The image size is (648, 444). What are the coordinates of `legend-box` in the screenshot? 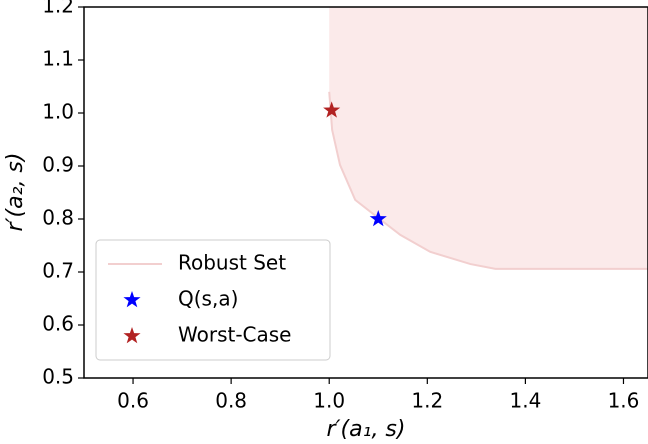 It's located at (213, 300).